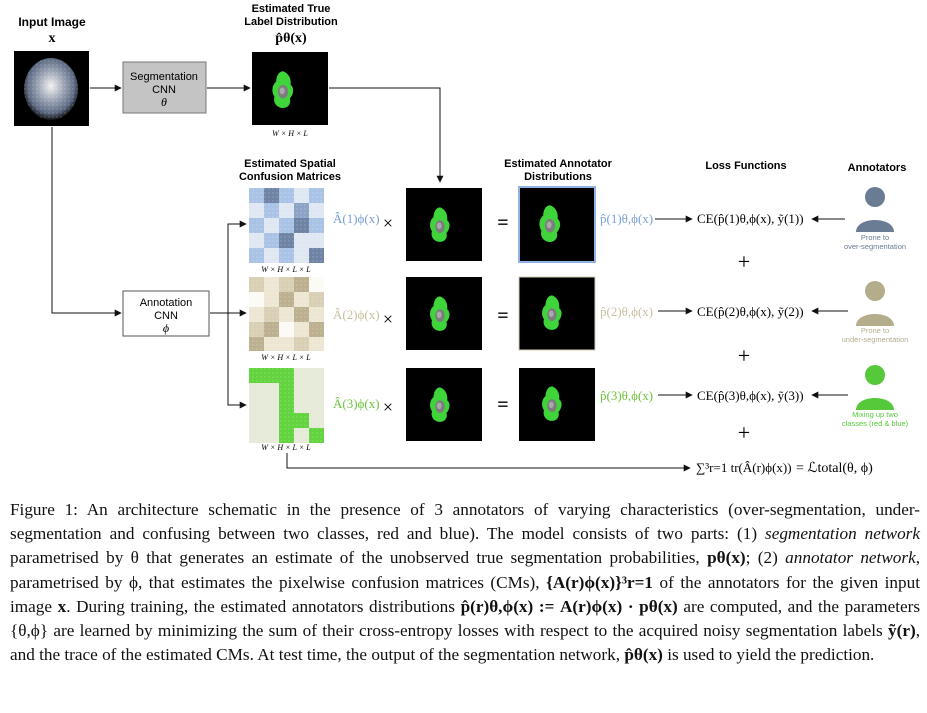  What do you see at coordinates (388, 407) in the screenshot?
I see `times-3: ×` at bounding box center [388, 407].